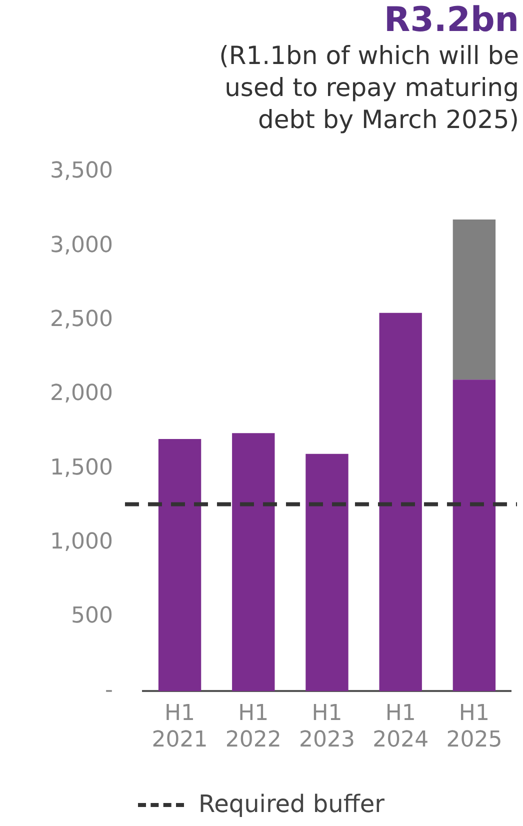 This screenshot has height=826, width=523. What do you see at coordinates (180, 727) in the screenshot?
I see `x-tick-label: H1 2021` at bounding box center [180, 727].